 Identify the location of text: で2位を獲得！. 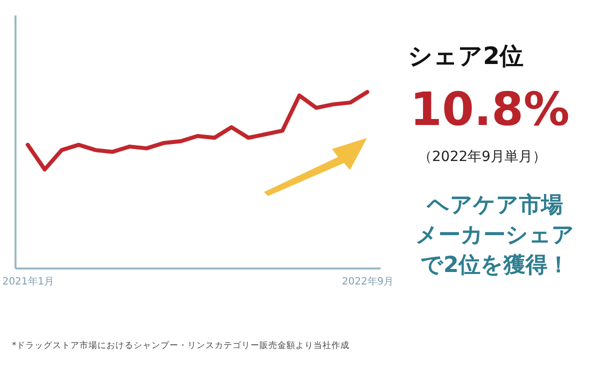
(495, 266).